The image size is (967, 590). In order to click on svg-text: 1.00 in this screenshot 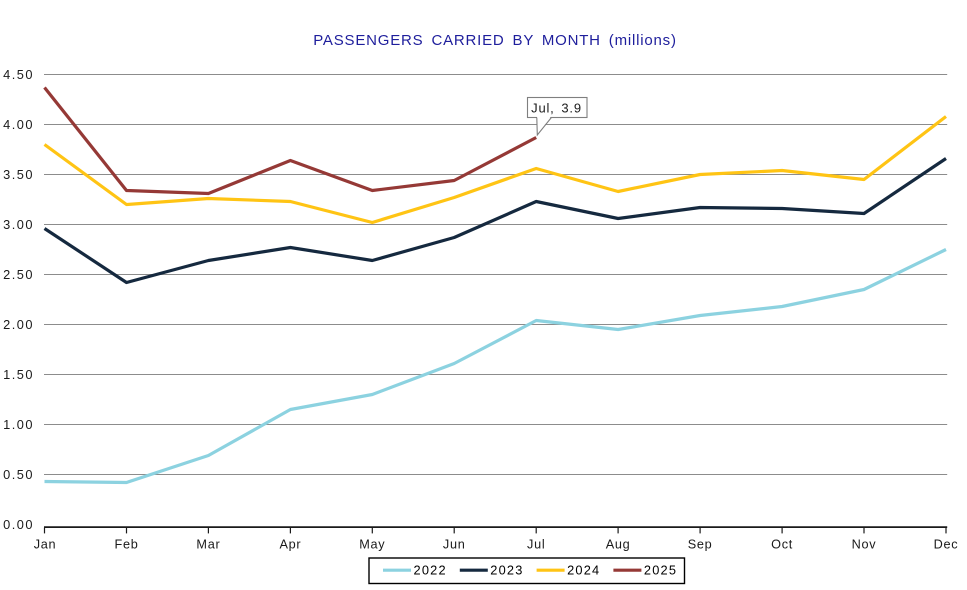, I will do `click(18, 424)`.